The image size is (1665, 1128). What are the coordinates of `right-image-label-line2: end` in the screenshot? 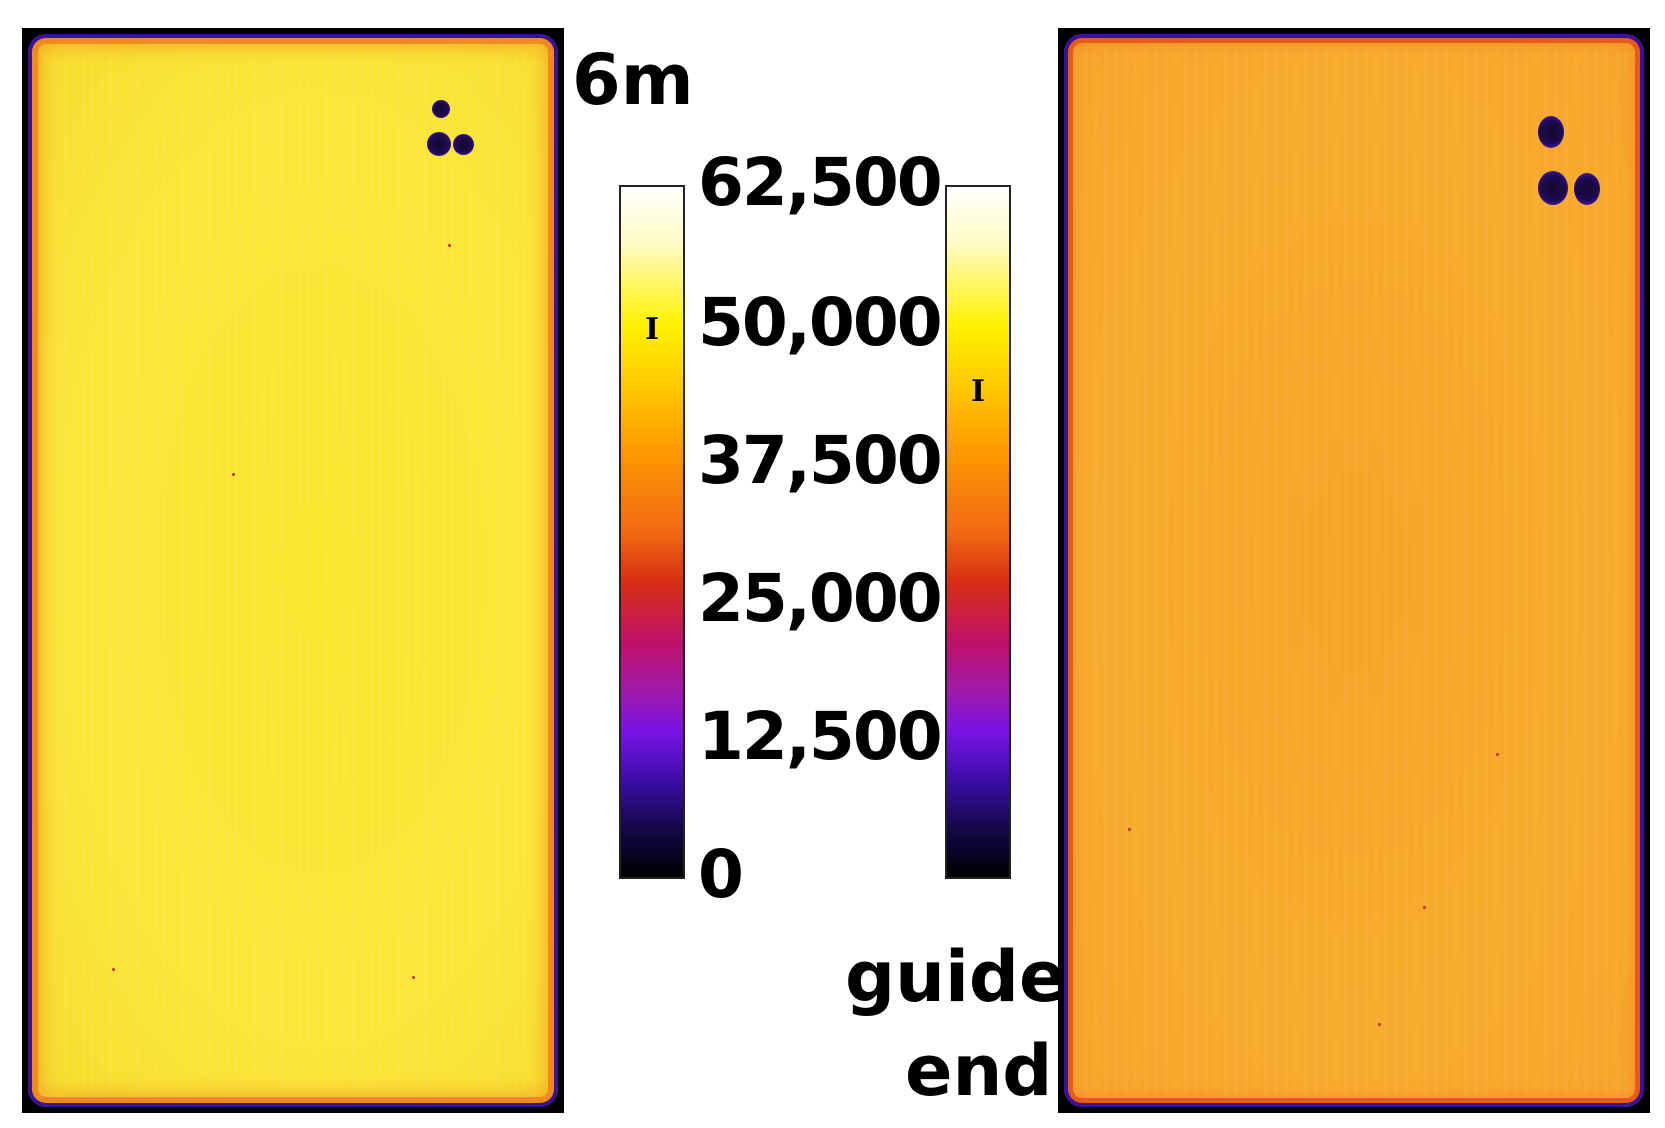 It's located at (979, 1071).